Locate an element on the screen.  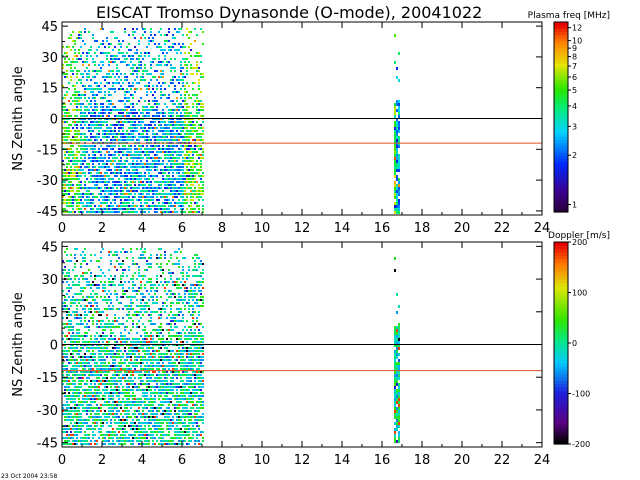
x-tick-label: 14 is located at coordinates (342, 228).